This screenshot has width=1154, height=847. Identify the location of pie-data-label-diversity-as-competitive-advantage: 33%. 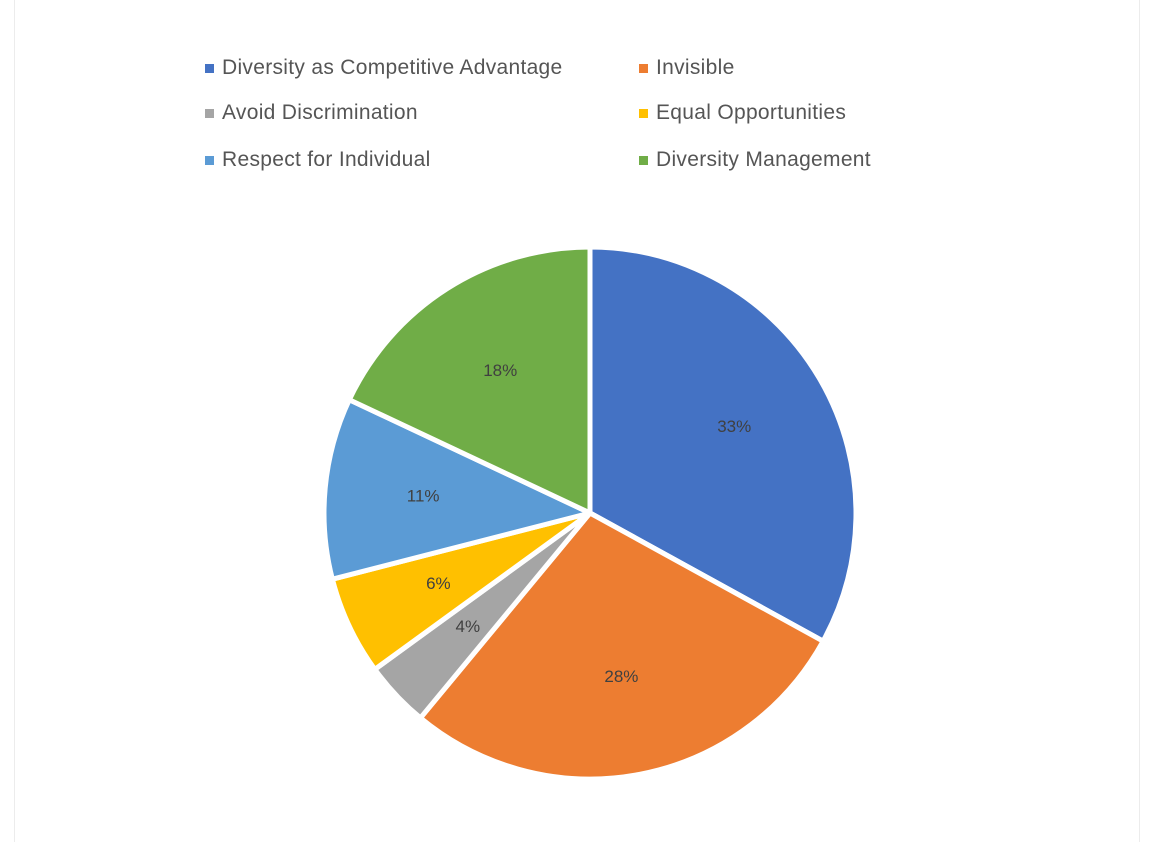
(734, 426).